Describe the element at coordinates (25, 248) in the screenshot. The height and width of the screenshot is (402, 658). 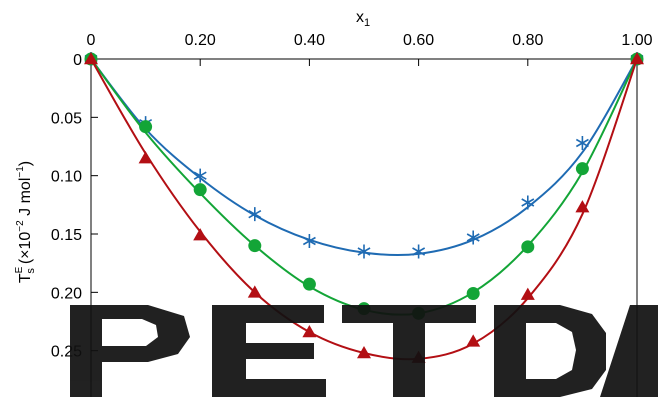
I see `y-title-open: (×10` at that location.